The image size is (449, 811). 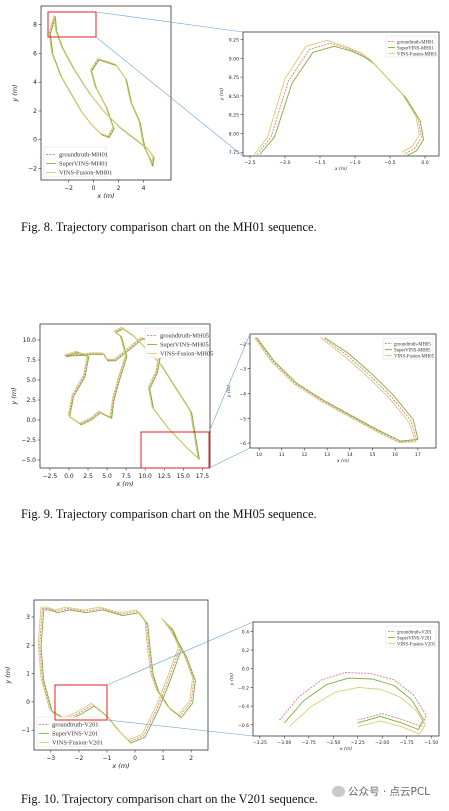 I want to click on fig9-zoom-xtick-label: 14, so click(x=350, y=455).